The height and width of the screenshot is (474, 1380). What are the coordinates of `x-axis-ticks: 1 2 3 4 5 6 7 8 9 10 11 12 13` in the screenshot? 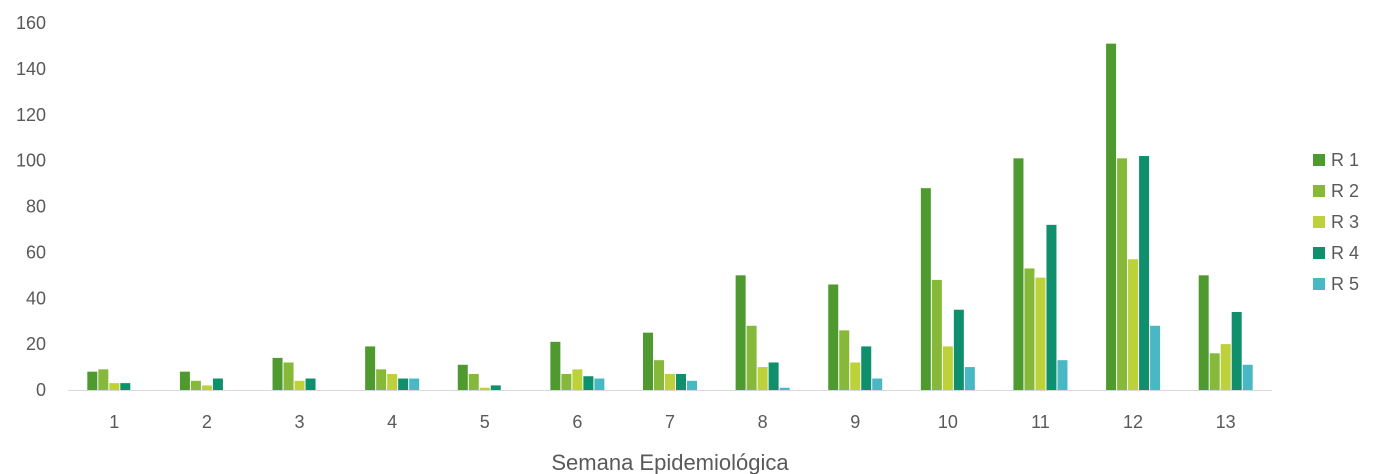 It's located at (672, 422).